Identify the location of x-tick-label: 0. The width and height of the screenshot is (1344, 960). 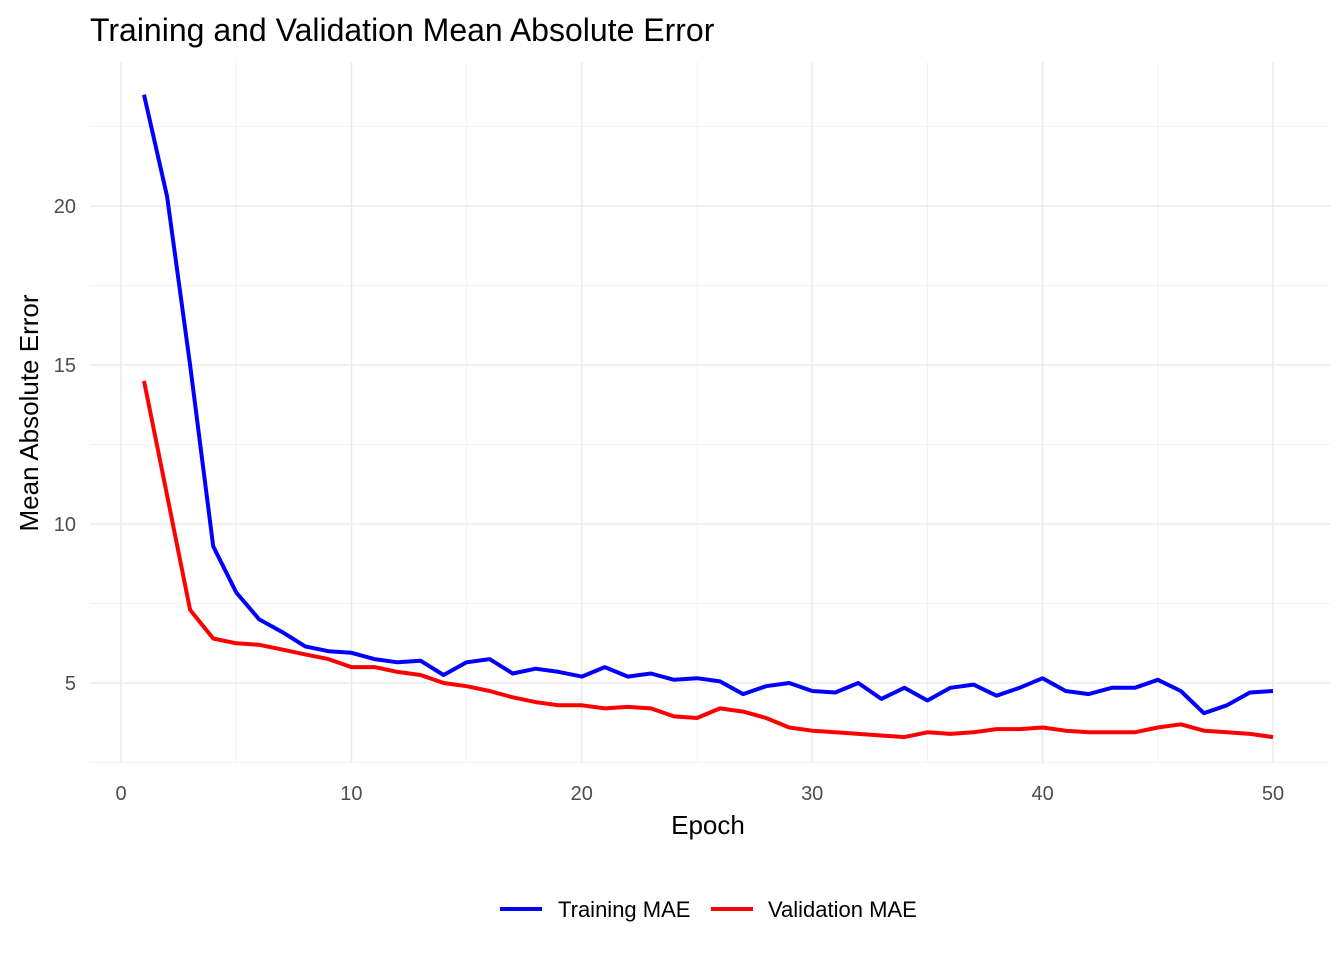
(120, 794).